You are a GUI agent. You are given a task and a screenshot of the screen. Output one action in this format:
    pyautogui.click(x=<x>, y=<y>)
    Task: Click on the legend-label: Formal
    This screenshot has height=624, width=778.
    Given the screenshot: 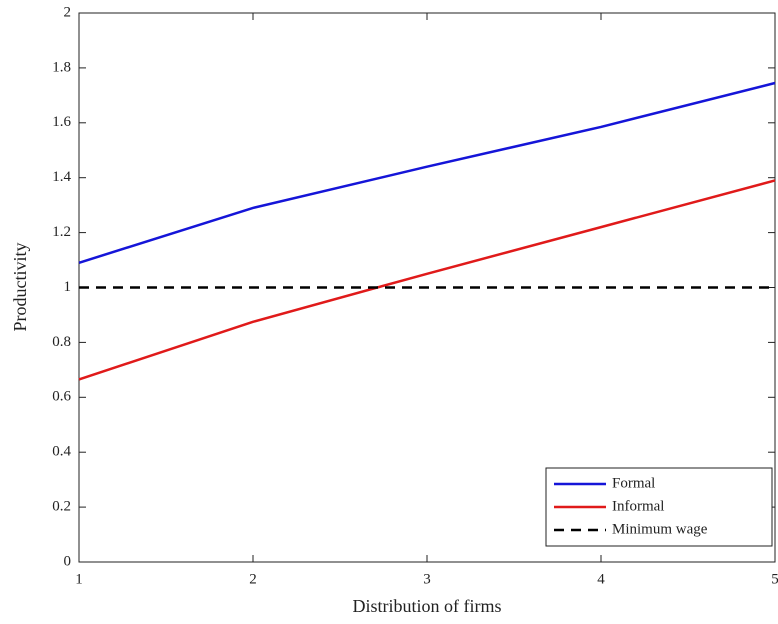 What is the action you would take?
    pyautogui.click(x=633, y=483)
    